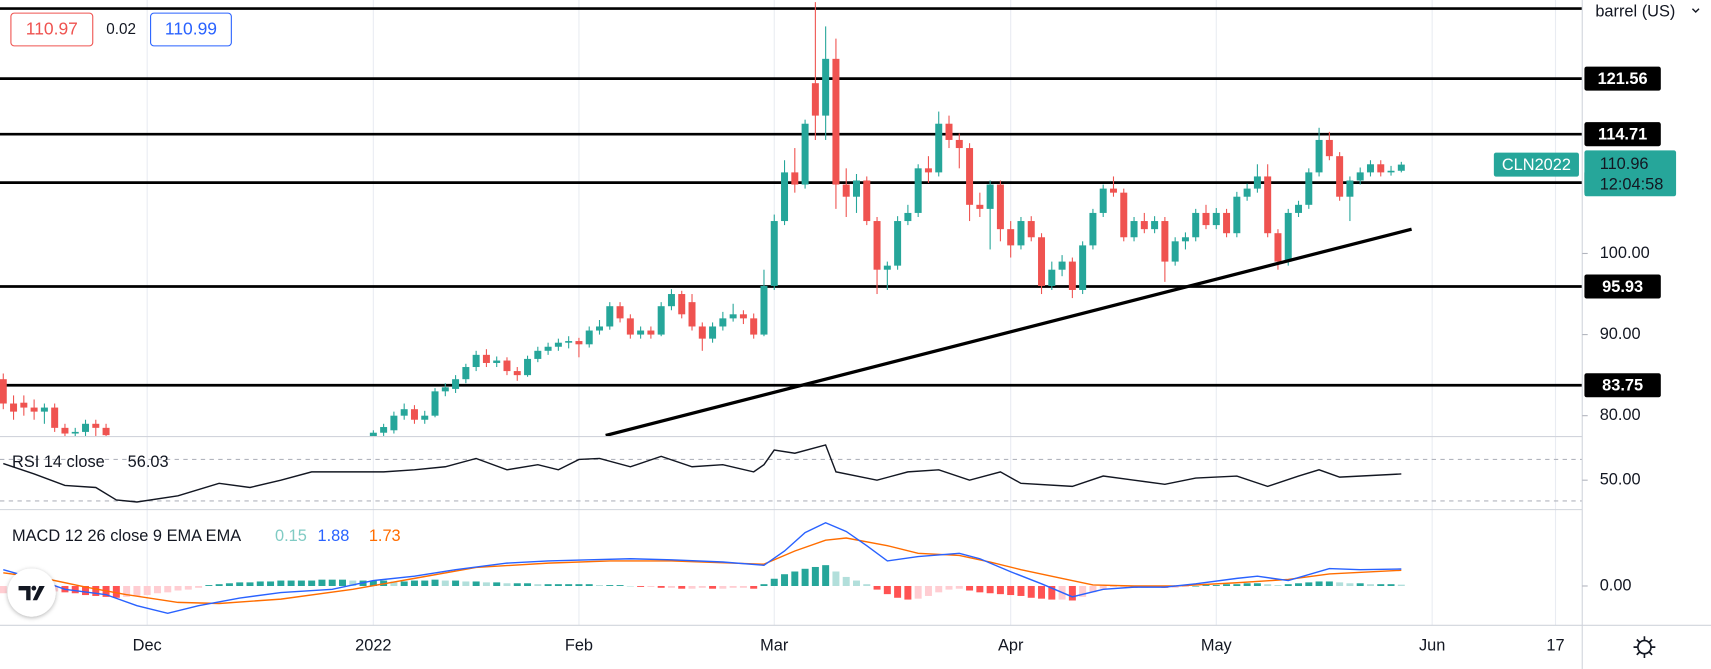 The height and width of the screenshot is (669, 1711). Describe the element at coordinates (1011, 645) in the screenshot. I see `x-tick-label: Apr` at that location.